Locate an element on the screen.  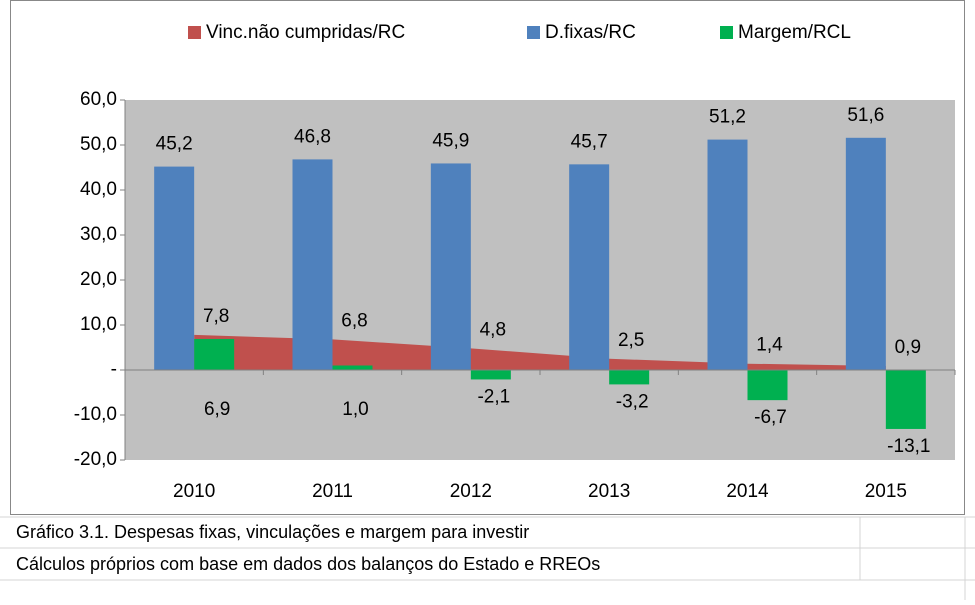
data-label: 7,8 is located at coordinates (216, 316).